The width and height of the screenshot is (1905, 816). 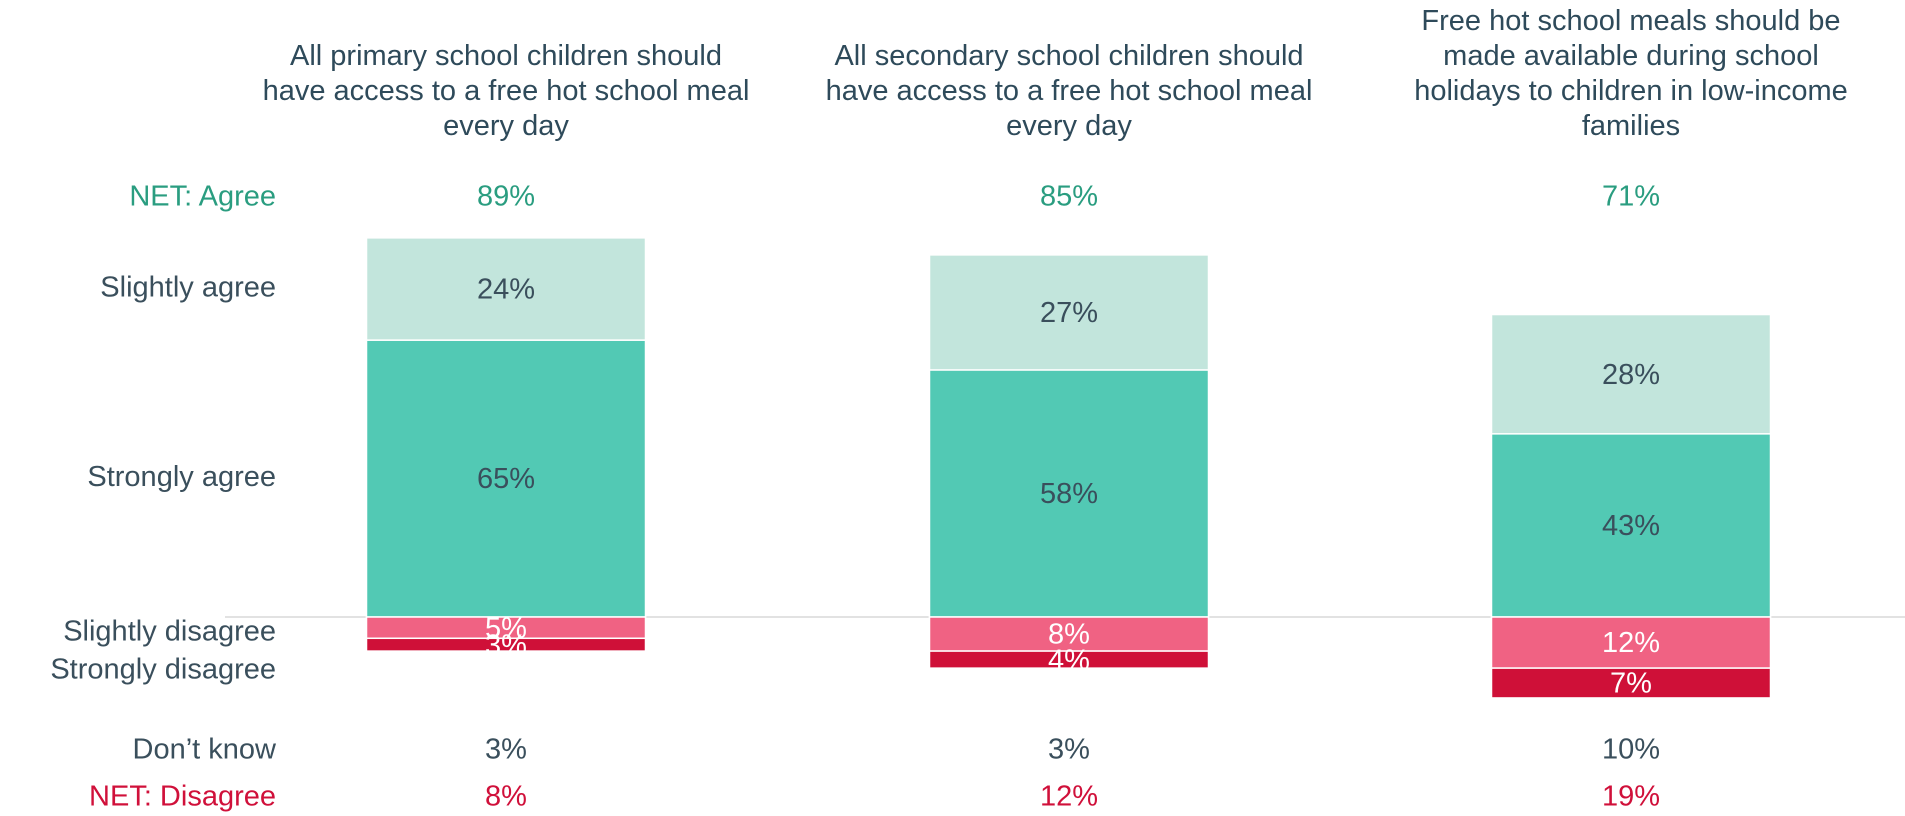 I want to click on row-label: NET: Agree, so click(x=202, y=197).